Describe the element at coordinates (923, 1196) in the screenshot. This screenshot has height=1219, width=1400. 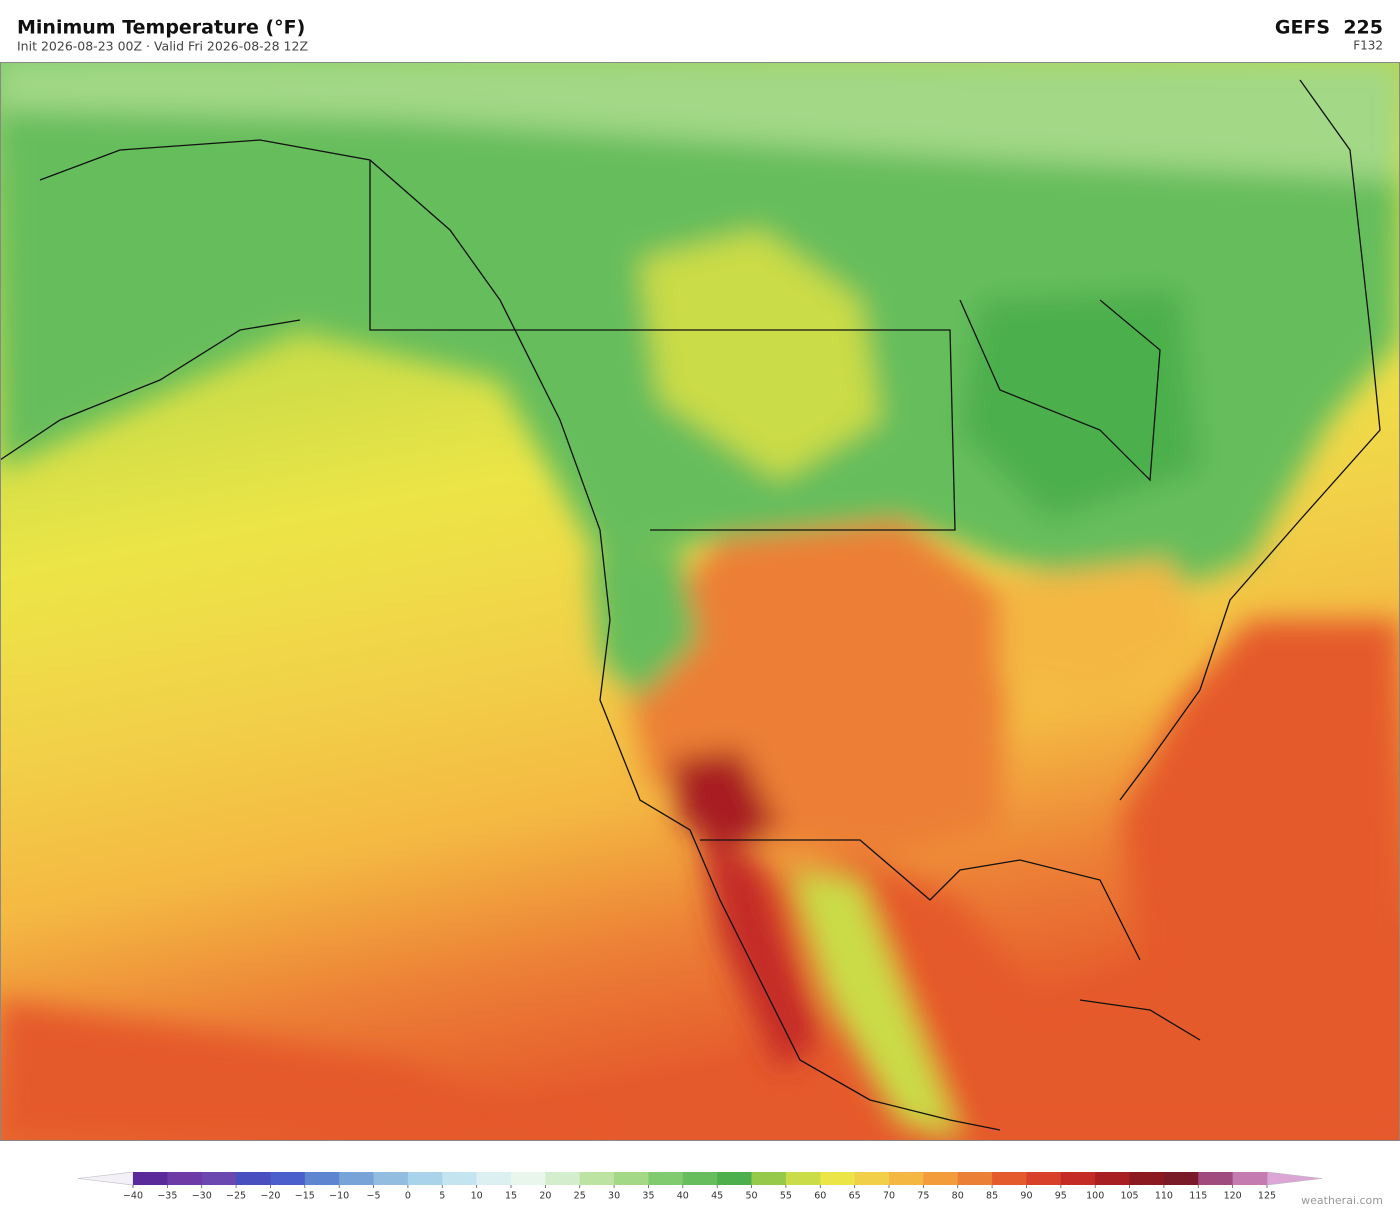
I see `colorbar-tick-label: 75` at that location.